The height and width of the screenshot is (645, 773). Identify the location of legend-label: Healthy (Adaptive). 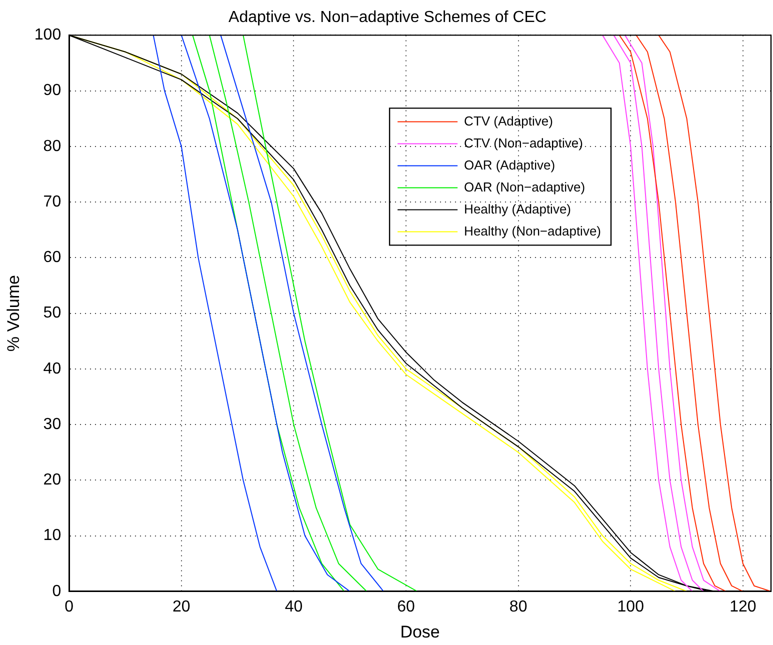
(518, 208).